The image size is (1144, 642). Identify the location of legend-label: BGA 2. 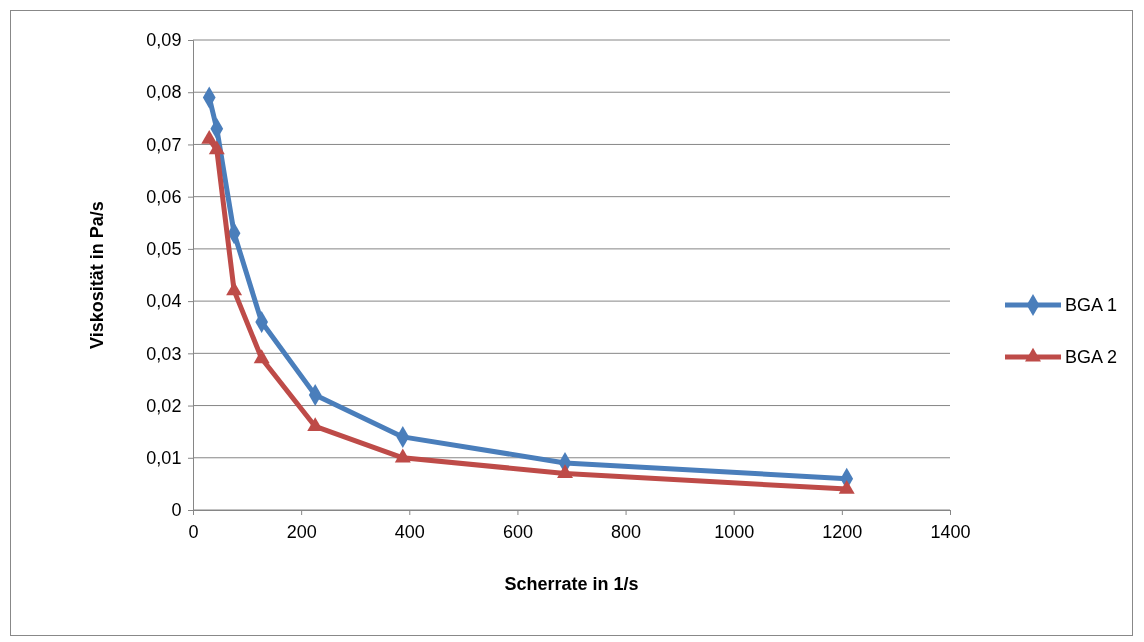
(1091, 357).